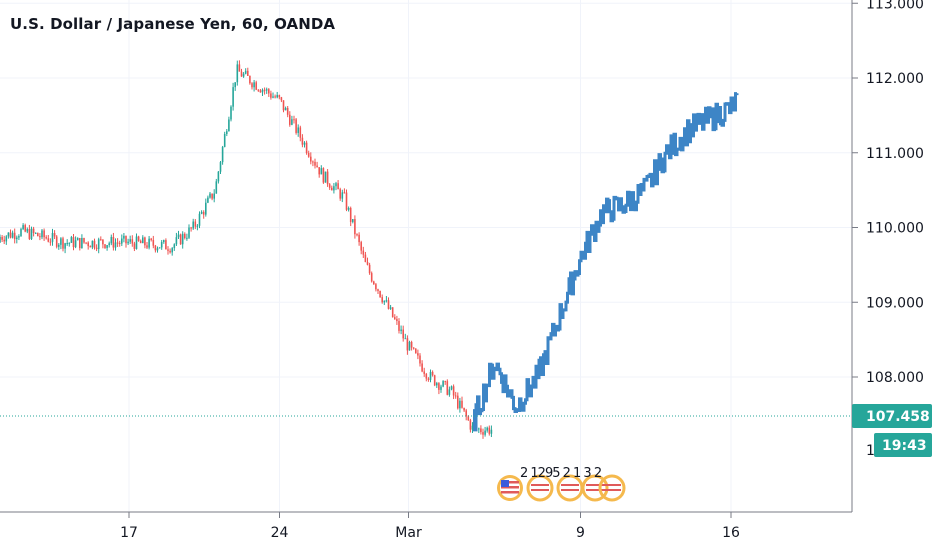  What do you see at coordinates (129, 533) in the screenshot?
I see `time-tick-label: 17` at bounding box center [129, 533].